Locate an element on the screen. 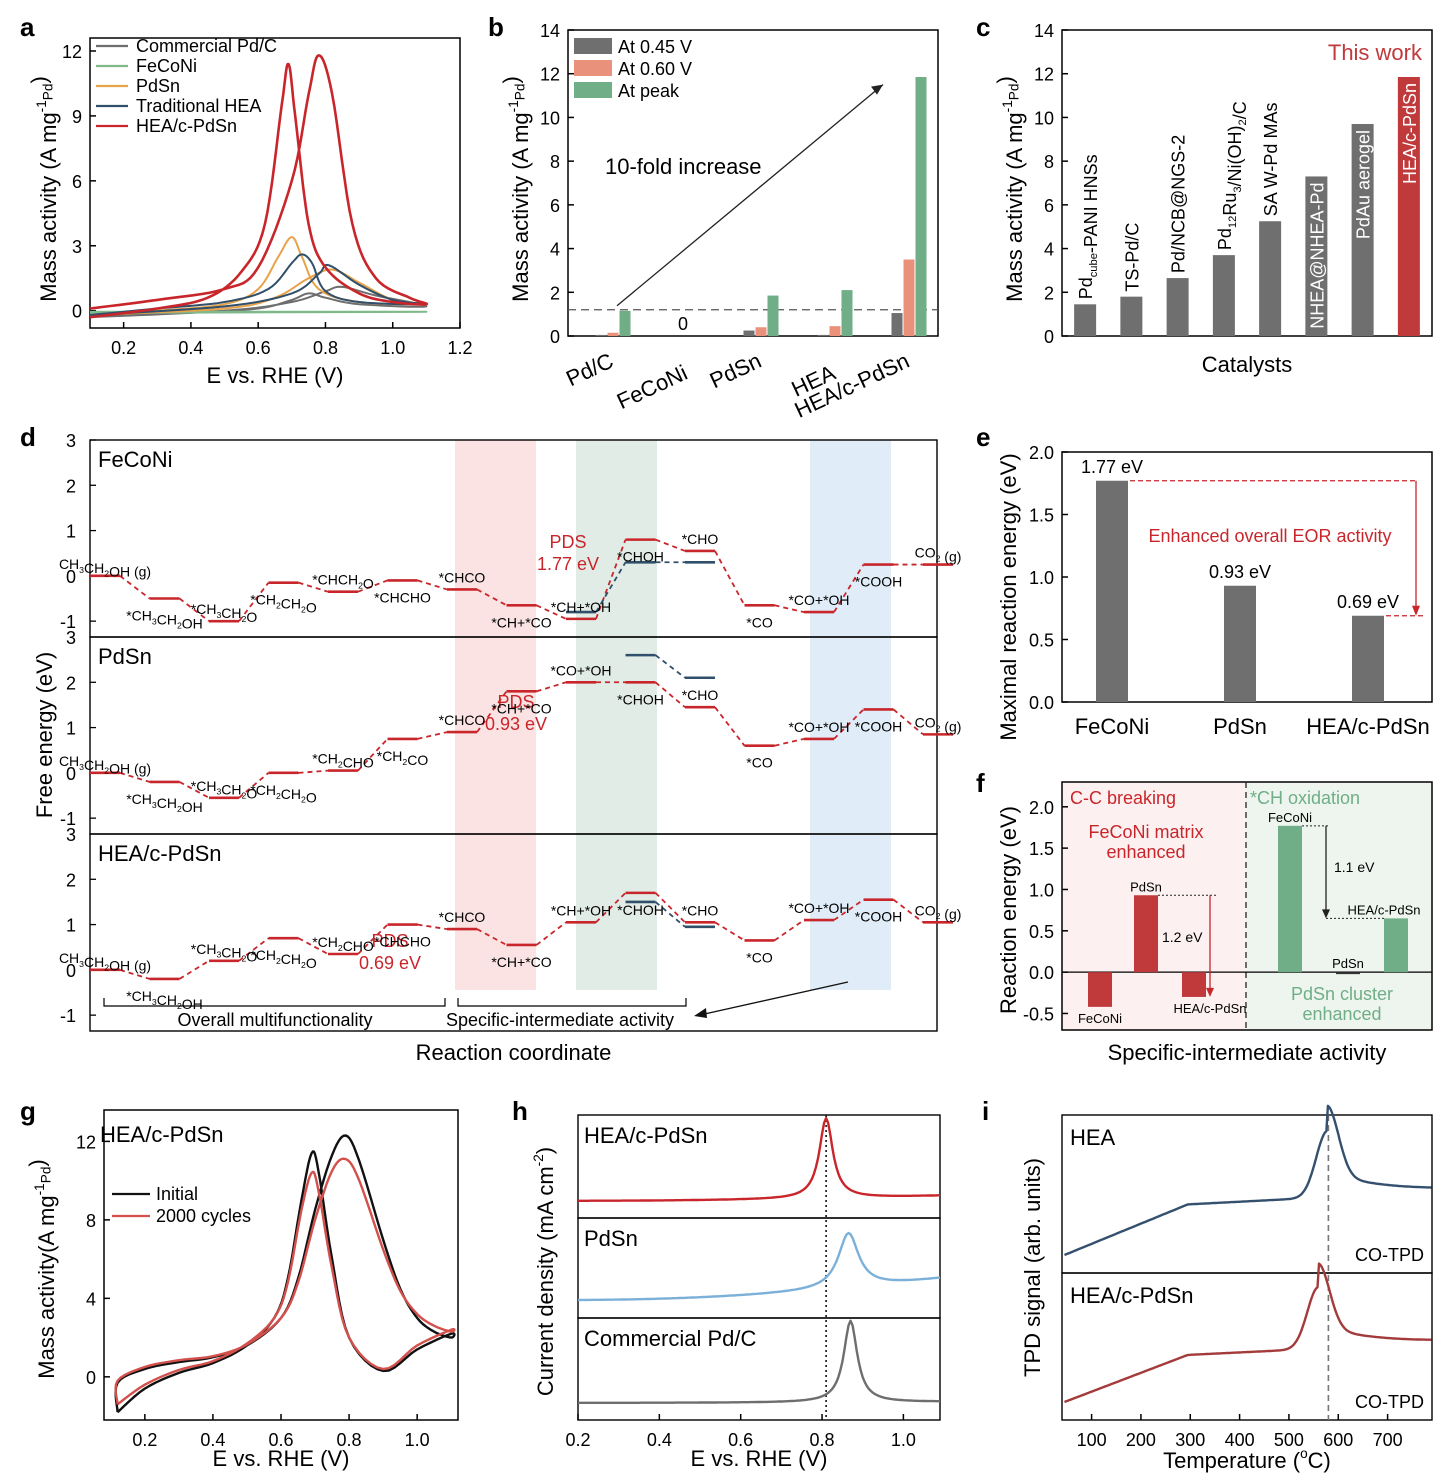 The height and width of the screenshot is (1479, 1451). trace-line is located at coordinates (759, 1362).